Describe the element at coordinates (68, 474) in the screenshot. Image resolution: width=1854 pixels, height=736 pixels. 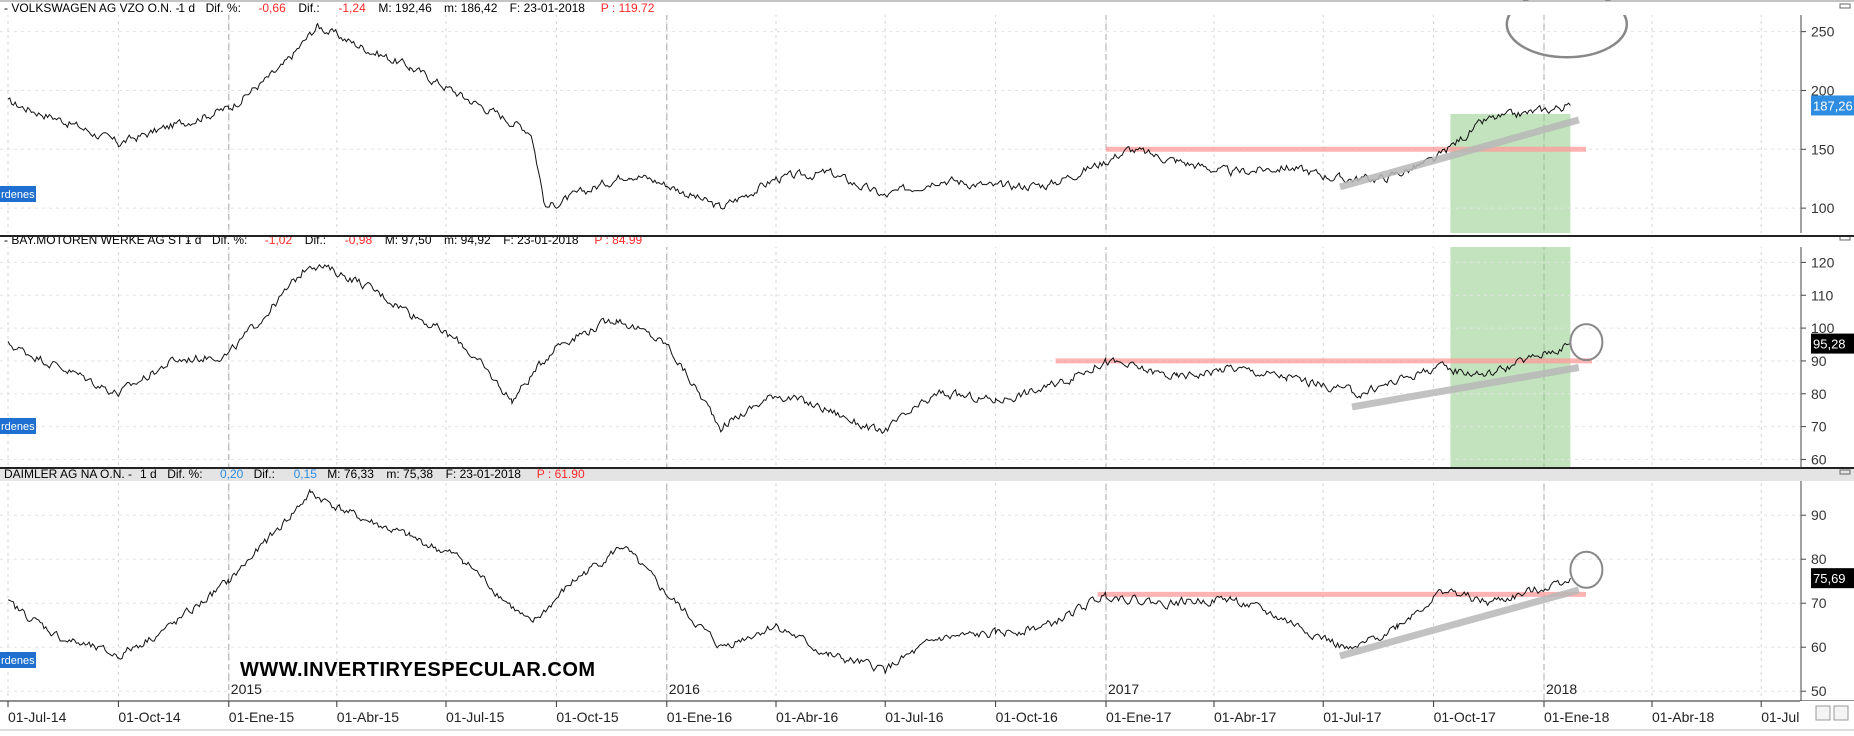
I see `header-field-0: DAIMLER AG NA O.N. -` at that location.